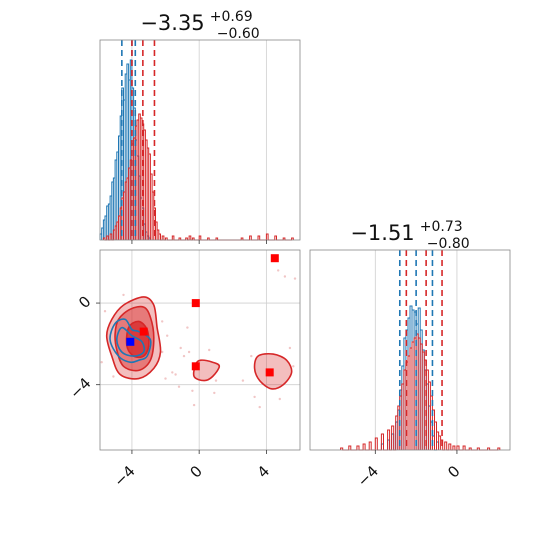 The width and height of the screenshot is (550, 550). I want to click on joint-tick-label: 4, so click(263, 471).